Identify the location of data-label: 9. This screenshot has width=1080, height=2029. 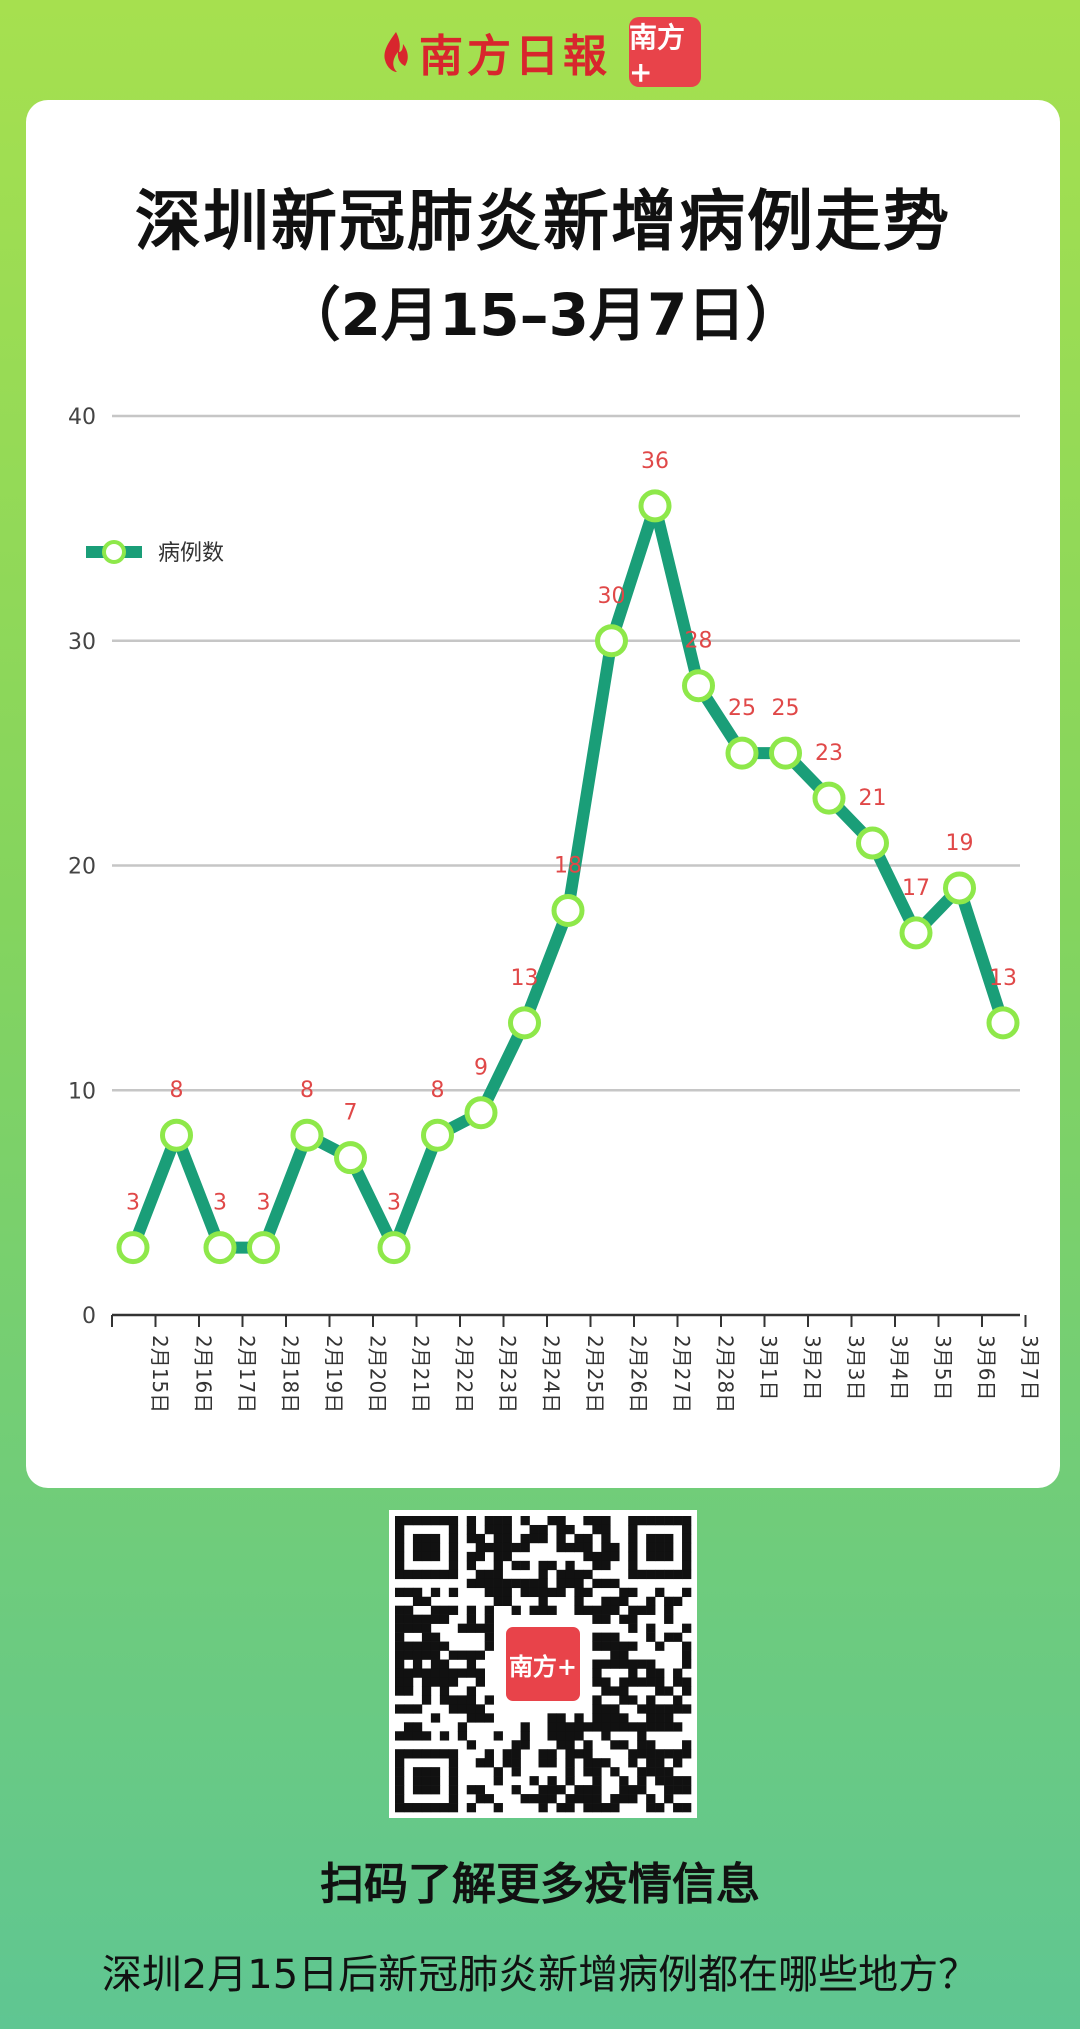
(481, 1068).